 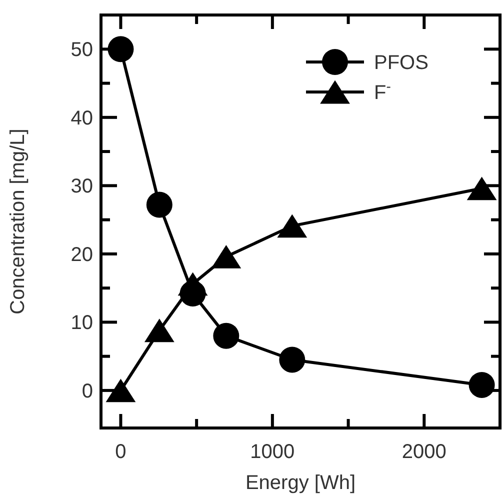 What do you see at coordinates (120, 452) in the screenshot?
I see `x-tick-label: 0` at bounding box center [120, 452].